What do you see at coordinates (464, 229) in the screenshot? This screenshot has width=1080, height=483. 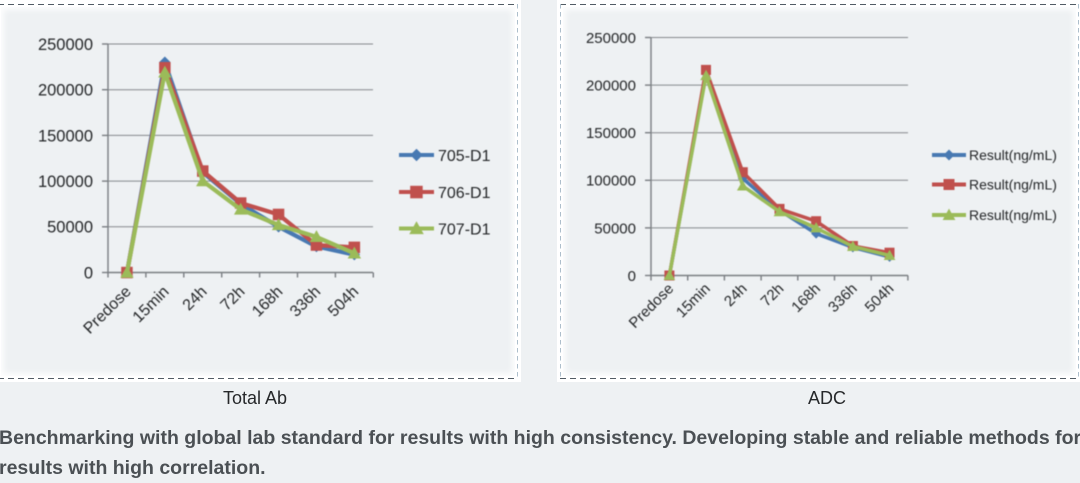 I see `svg-text: 707-D1` at bounding box center [464, 229].